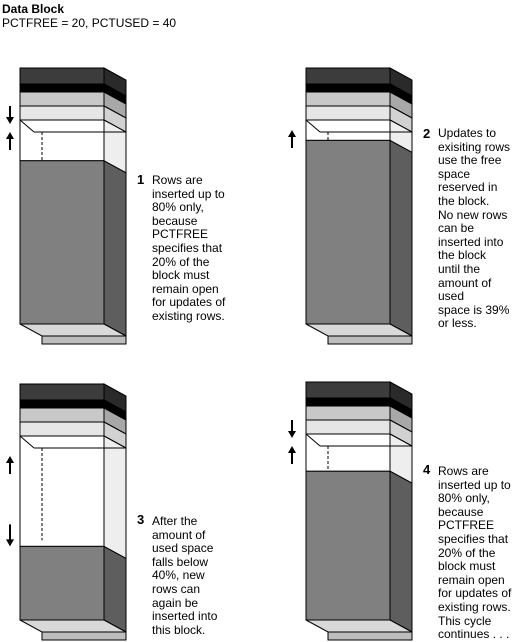 This screenshot has height=642, width=516. What do you see at coordinates (62, 140) in the screenshot?
I see `stage-1-free-space` at bounding box center [62, 140].